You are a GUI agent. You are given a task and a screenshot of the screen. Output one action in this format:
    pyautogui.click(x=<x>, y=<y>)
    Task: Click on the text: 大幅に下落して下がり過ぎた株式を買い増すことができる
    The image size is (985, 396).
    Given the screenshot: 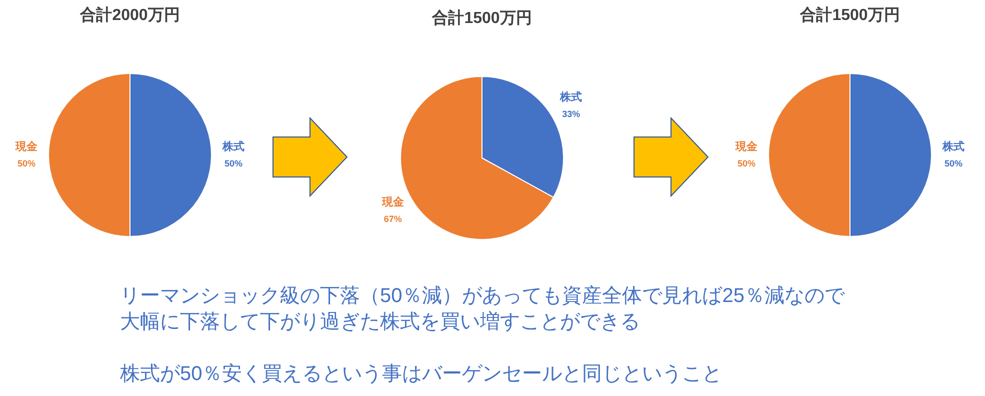 What is the action you would take?
    pyautogui.click(x=380, y=322)
    